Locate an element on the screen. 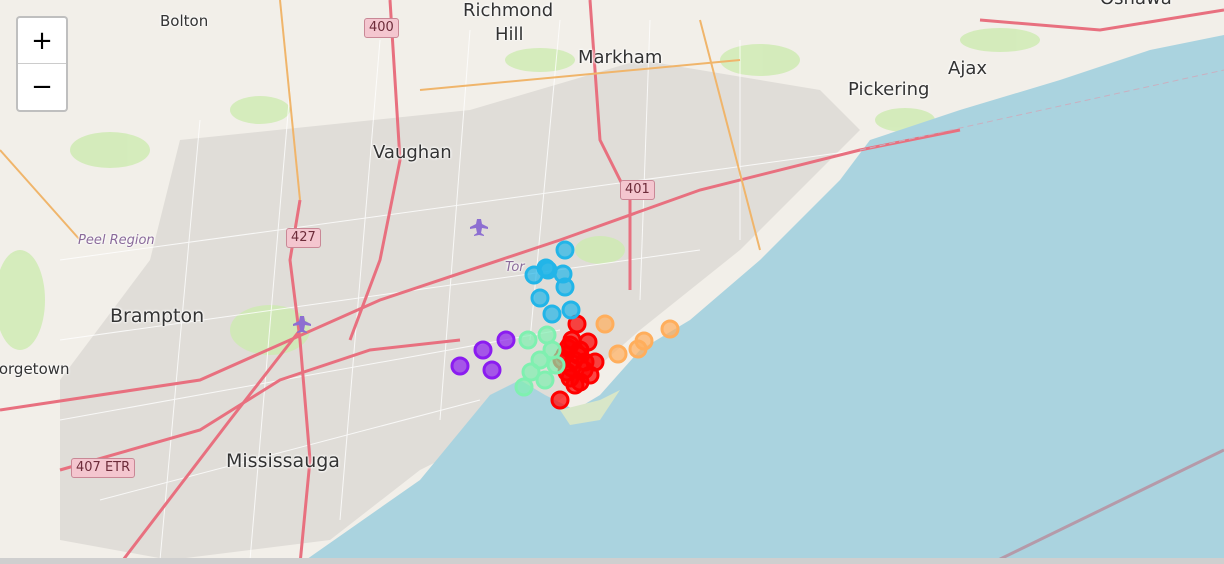 Image resolution: width=1224 pixels, height=564 pixels. georgetown-label: Georgetown is located at coordinates (35, 369).